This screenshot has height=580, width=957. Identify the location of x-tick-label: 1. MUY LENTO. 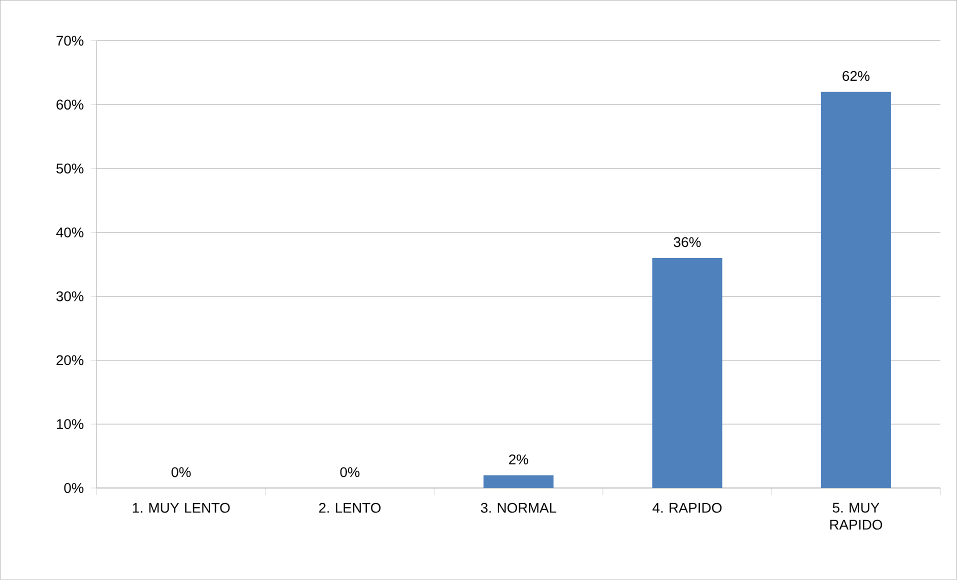
(181, 507).